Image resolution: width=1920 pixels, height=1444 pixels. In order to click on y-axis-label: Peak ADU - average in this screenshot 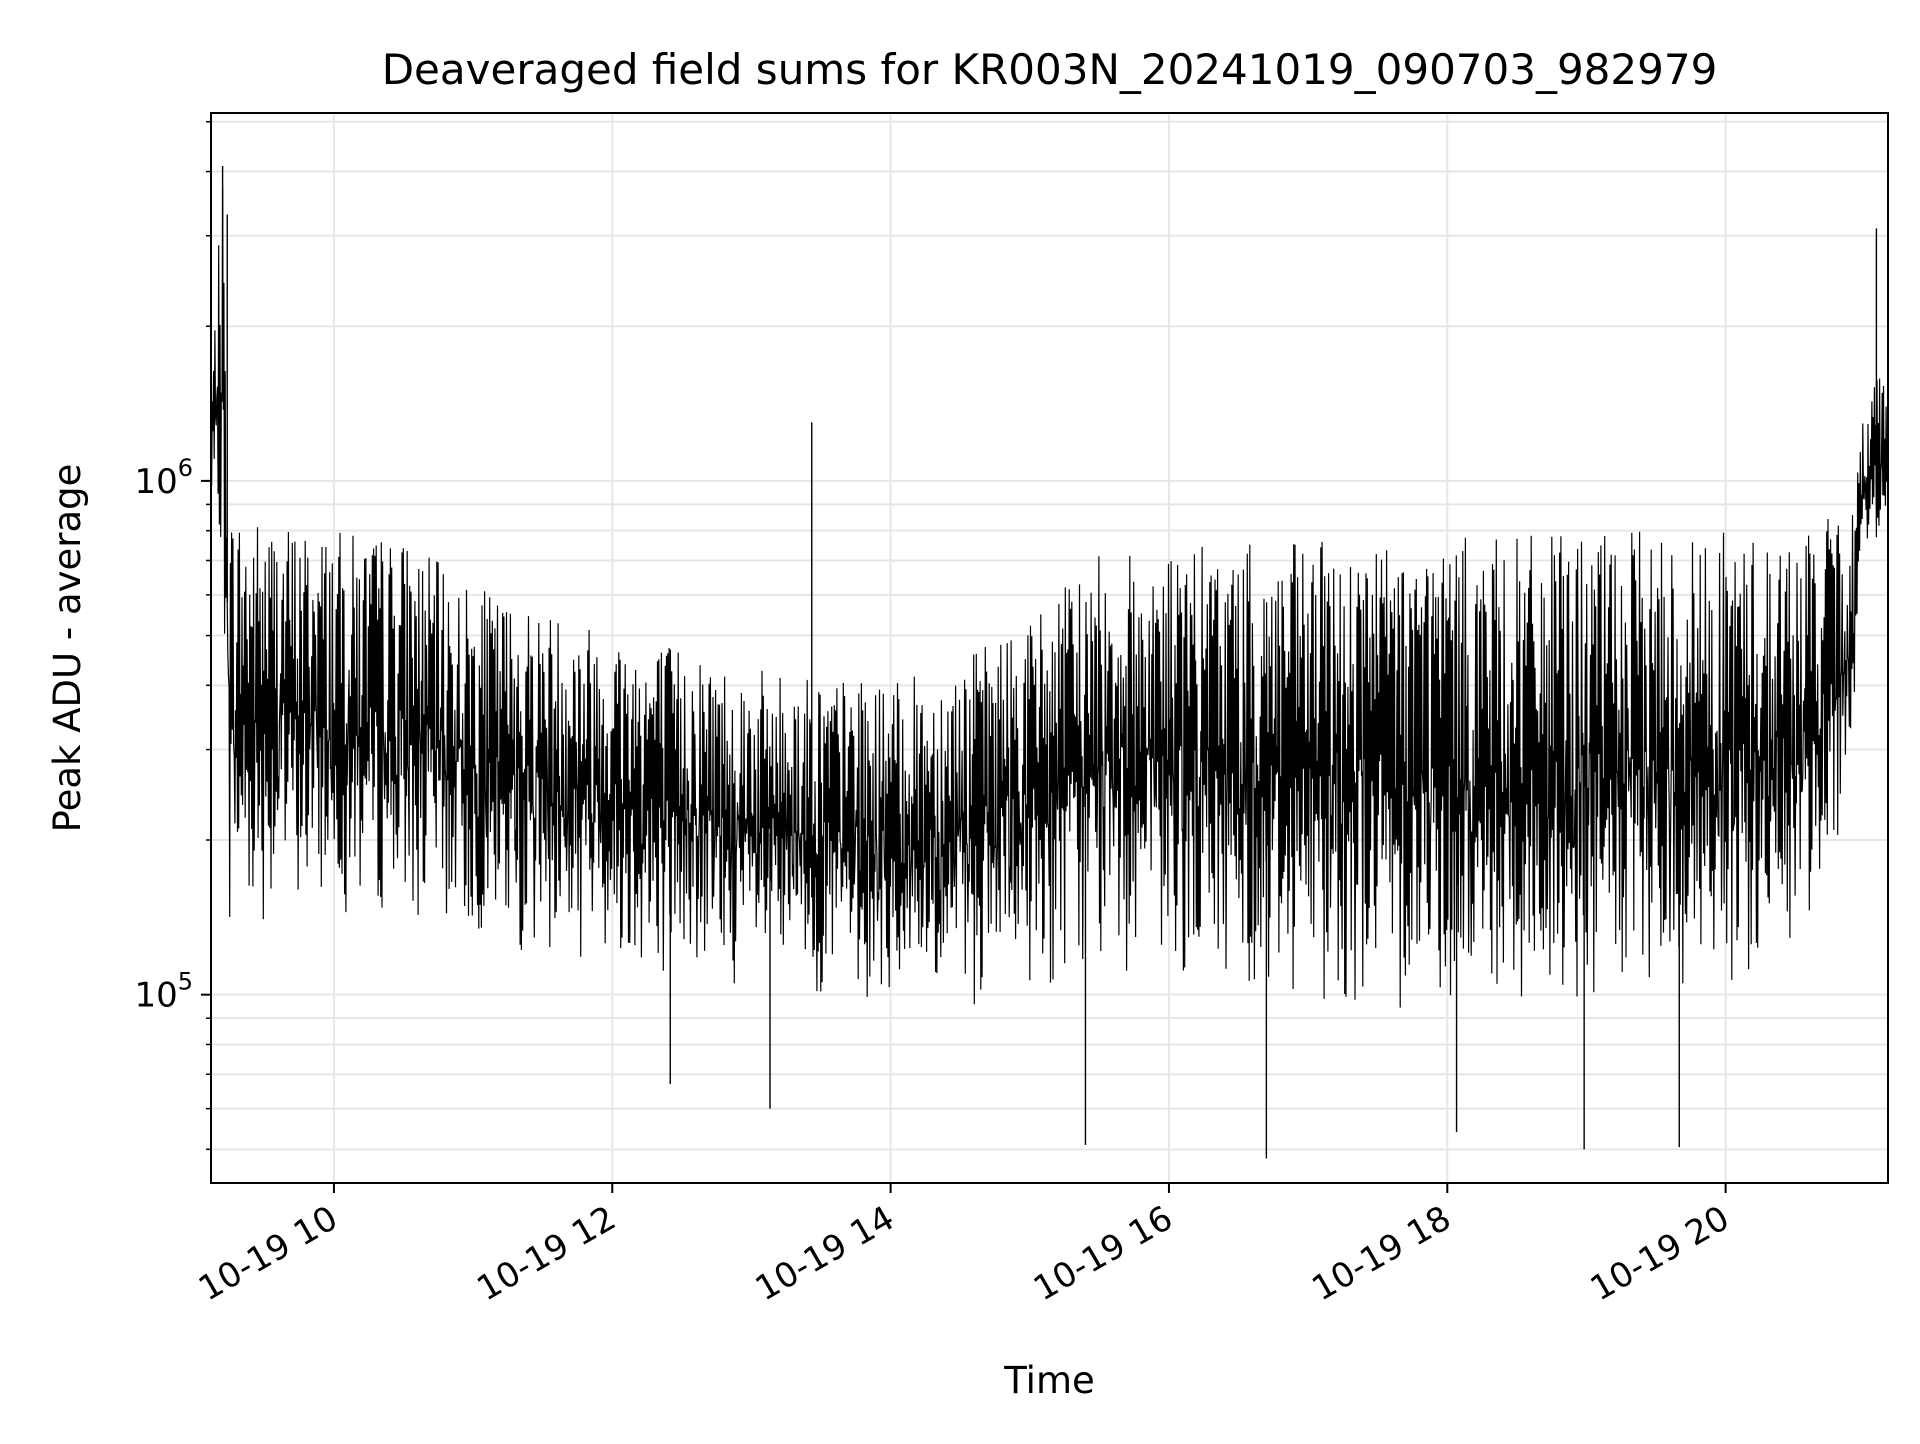, I will do `click(67, 648)`.